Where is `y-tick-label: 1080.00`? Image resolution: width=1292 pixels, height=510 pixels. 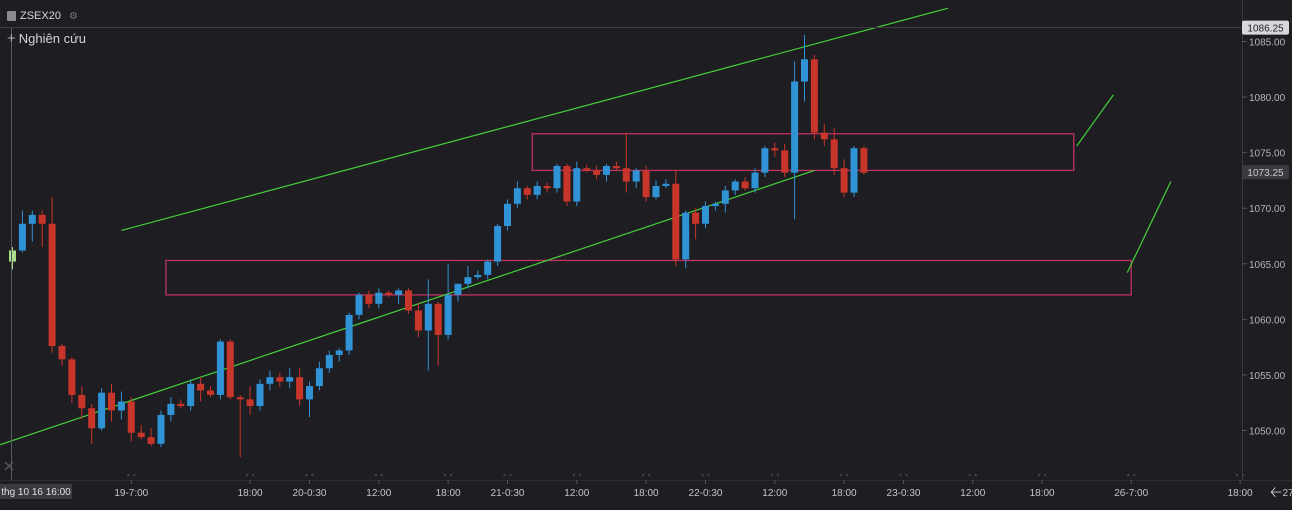 y-tick-label: 1080.00 is located at coordinates (1267, 98).